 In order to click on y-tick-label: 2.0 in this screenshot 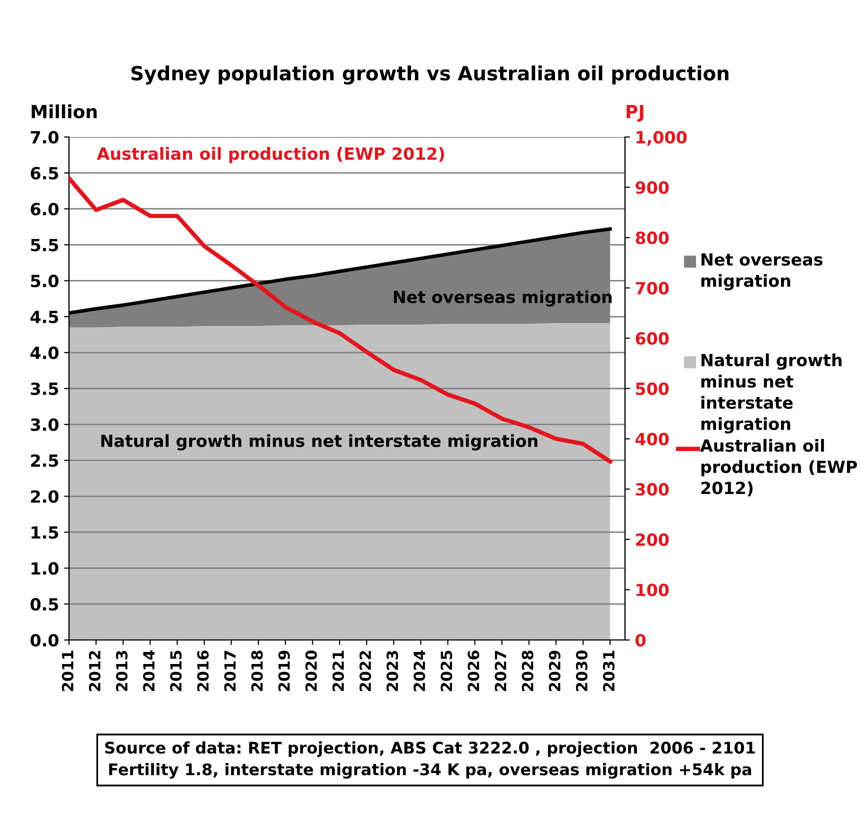, I will do `click(44, 496)`.